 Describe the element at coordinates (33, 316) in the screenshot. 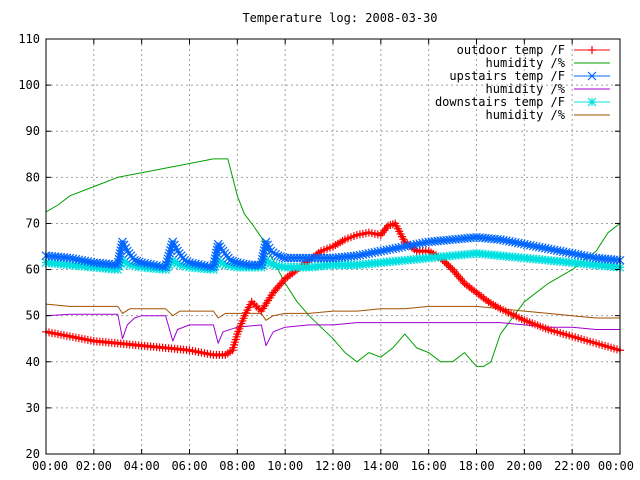

I see `y-tick-label: 50` at that location.